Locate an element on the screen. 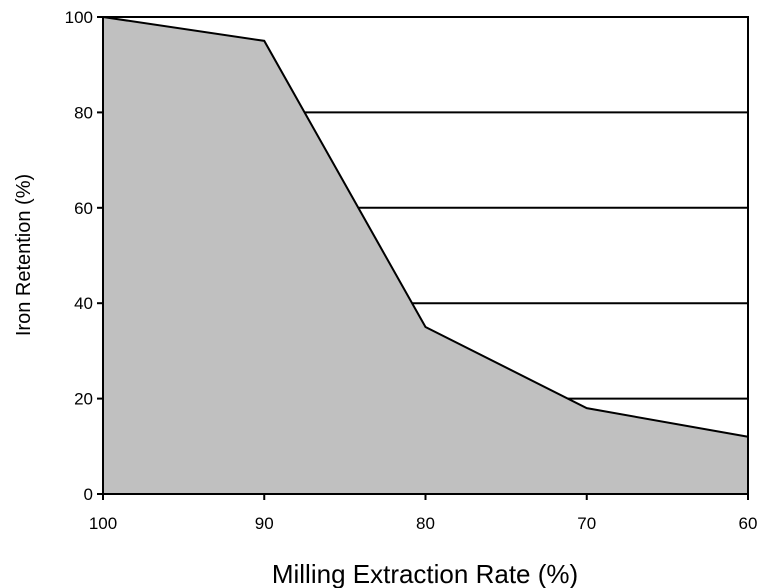 The height and width of the screenshot is (588, 762). y-tick-label-0: 0 is located at coordinates (88, 494).